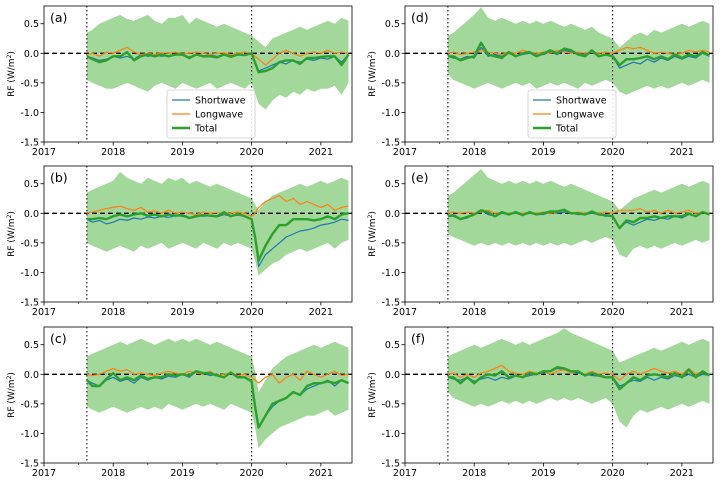 This screenshot has height=481, width=720. Describe the element at coordinates (418, 338) in the screenshot. I see `panel-label: (f)` at that location.